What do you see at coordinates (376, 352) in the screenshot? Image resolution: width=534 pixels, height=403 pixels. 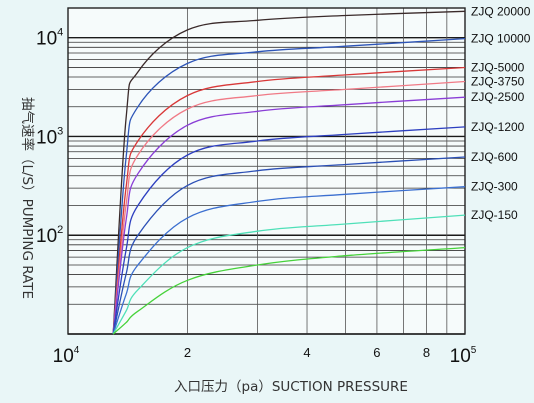 I see `x-tick-label: 6` at bounding box center [376, 352].